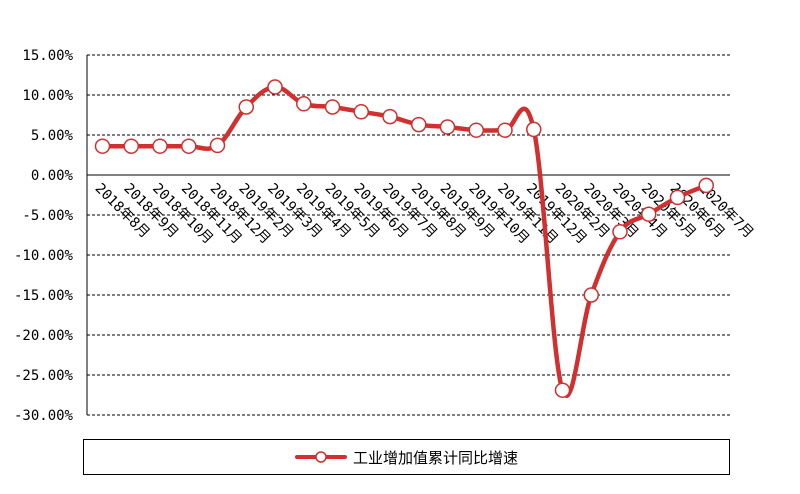  What do you see at coordinates (47, 96) in the screenshot?
I see `y-tick-label: 10.00%` at bounding box center [47, 96].